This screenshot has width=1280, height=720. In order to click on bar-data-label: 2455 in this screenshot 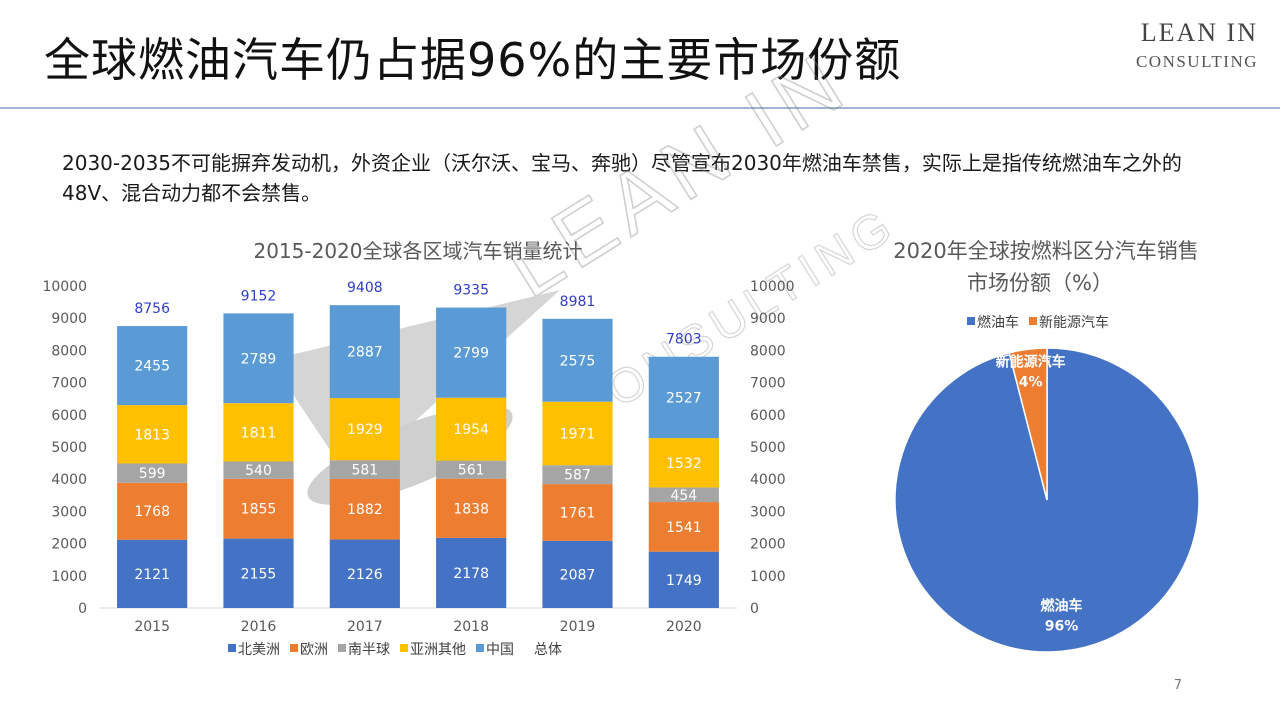, I will do `click(152, 367)`.